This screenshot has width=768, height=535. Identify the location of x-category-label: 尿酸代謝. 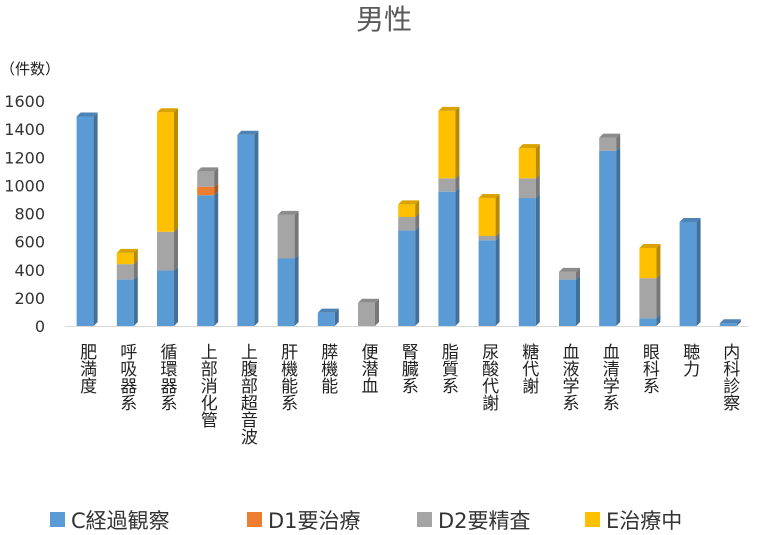
(488, 377).